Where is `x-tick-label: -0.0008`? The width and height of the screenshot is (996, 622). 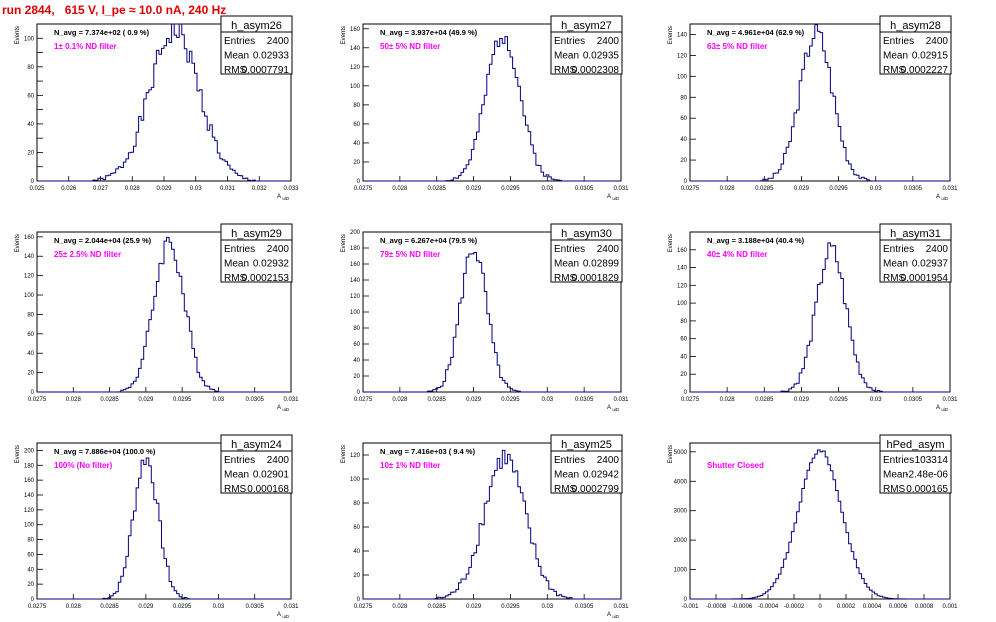 x-tick-label: -0.0008 is located at coordinates (716, 607).